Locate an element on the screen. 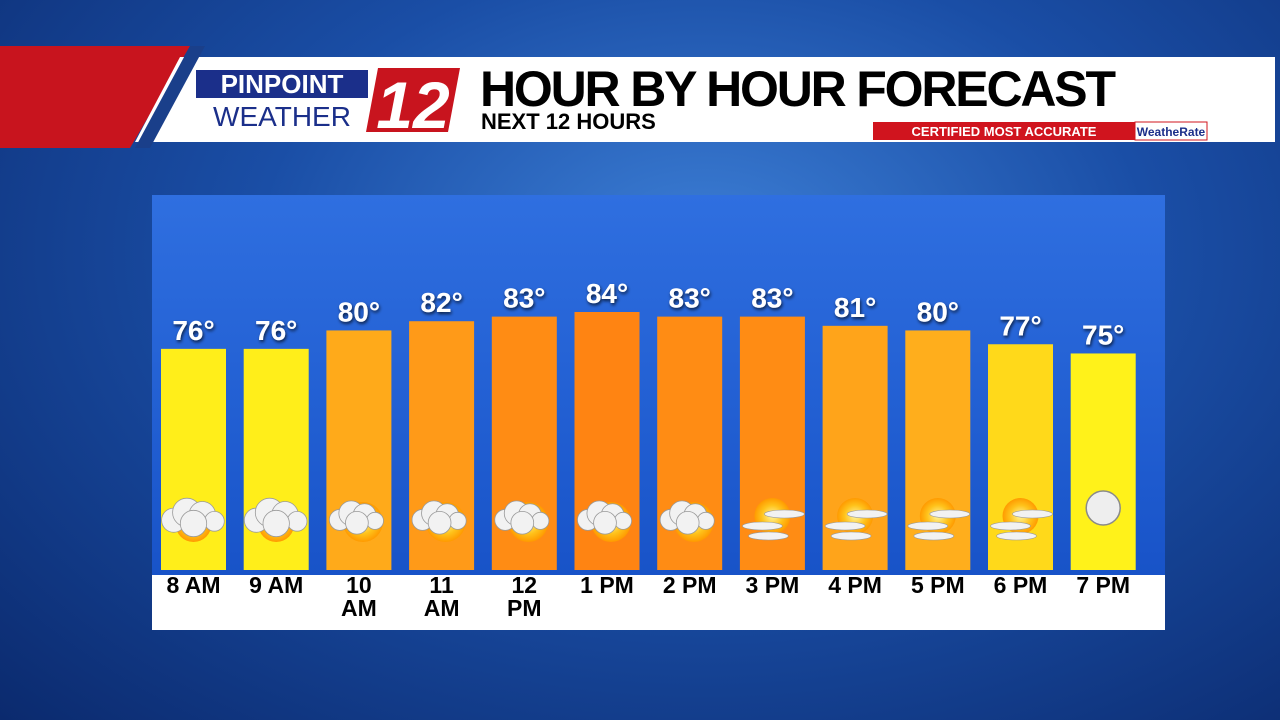  category-label: 11 AM is located at coordinates (441, 596).